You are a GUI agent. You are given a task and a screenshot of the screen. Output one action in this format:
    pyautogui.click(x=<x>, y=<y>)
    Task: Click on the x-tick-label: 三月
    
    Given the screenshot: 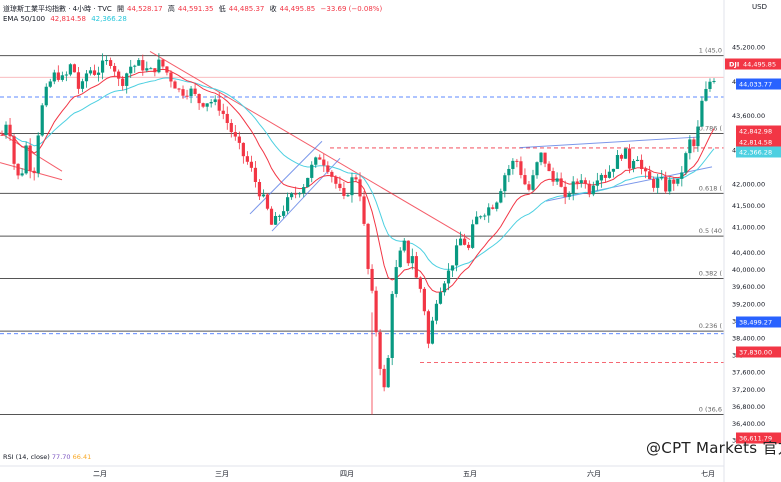 What is the action you would take?
    pyautogui.click(x=222, y=474)
    